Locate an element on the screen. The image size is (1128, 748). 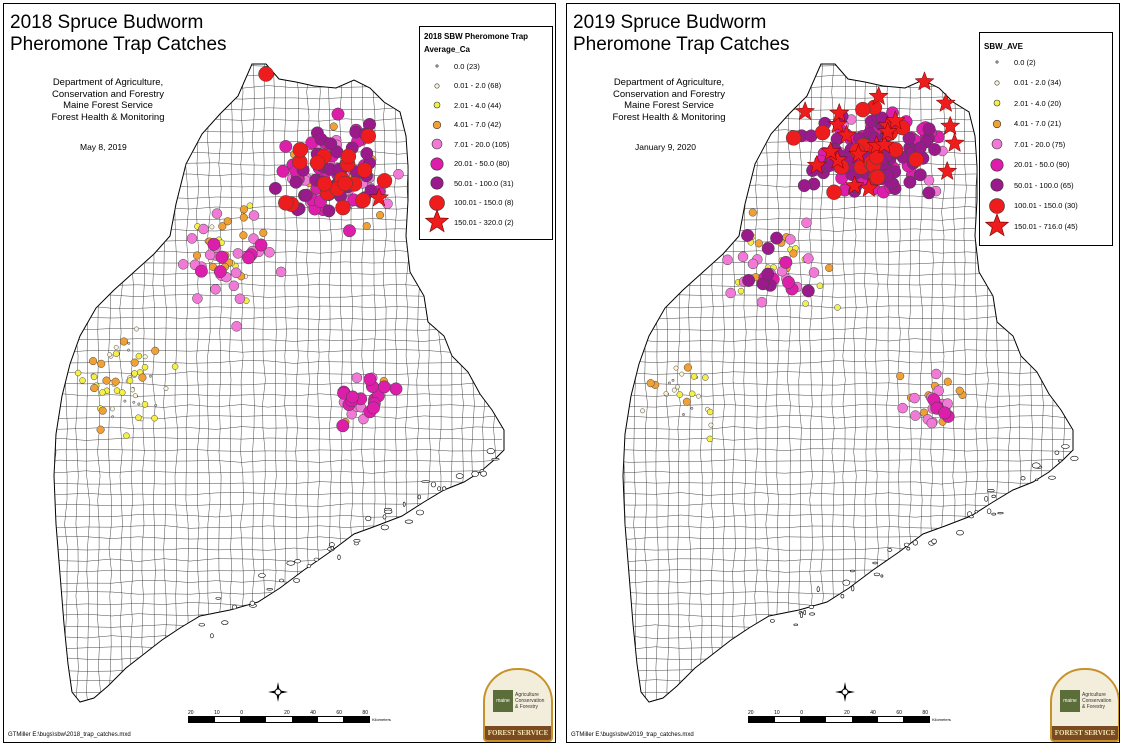
legend-item: 2.01 - 4.0 (20) is located at coordinates (1022, 103).